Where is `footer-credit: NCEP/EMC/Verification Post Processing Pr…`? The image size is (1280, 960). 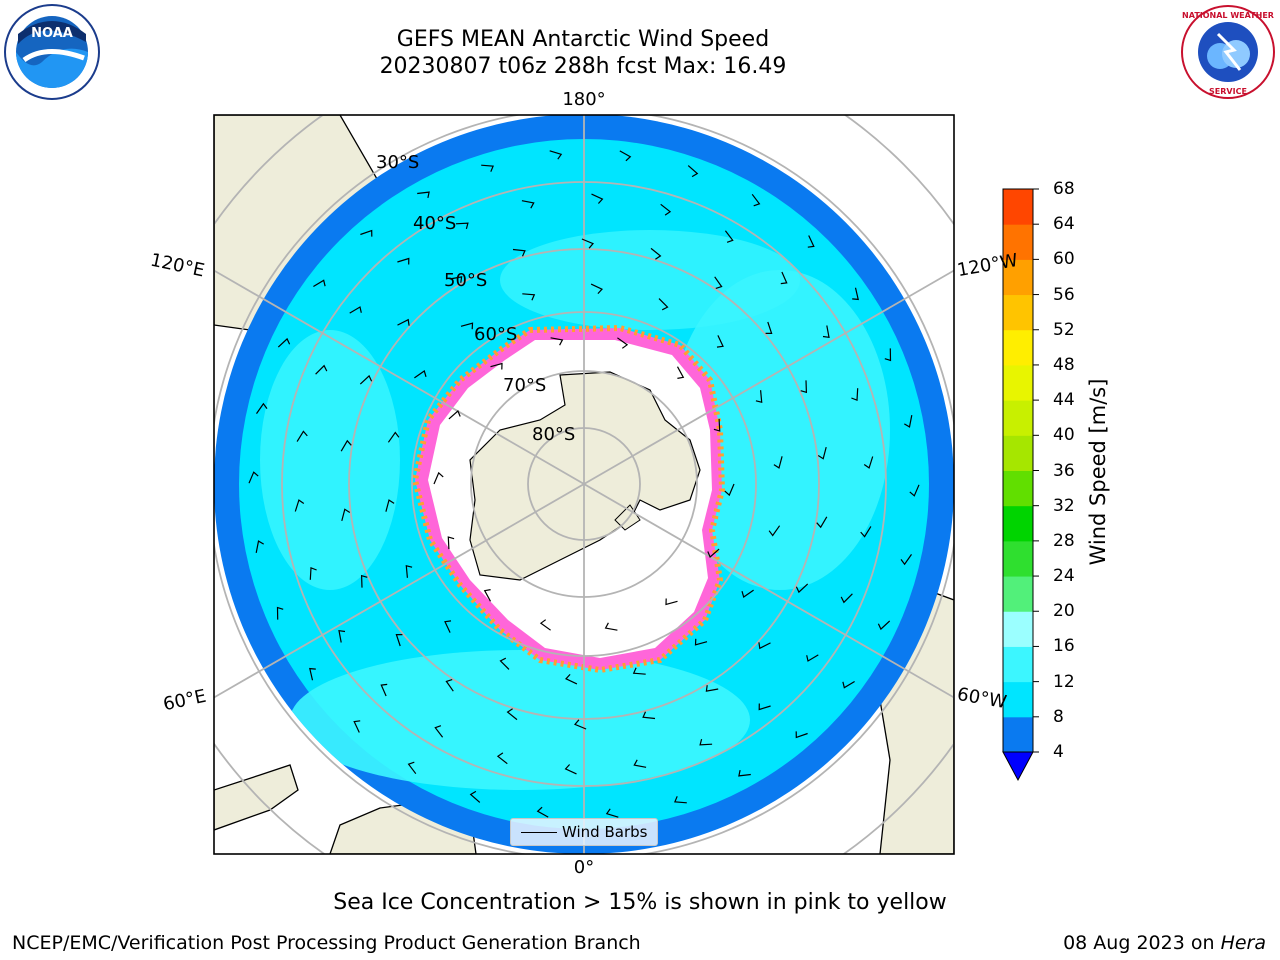 footer-credit: NCEP/EMC/Verification Post Processing Pr… is located at coordinates (326, 943).